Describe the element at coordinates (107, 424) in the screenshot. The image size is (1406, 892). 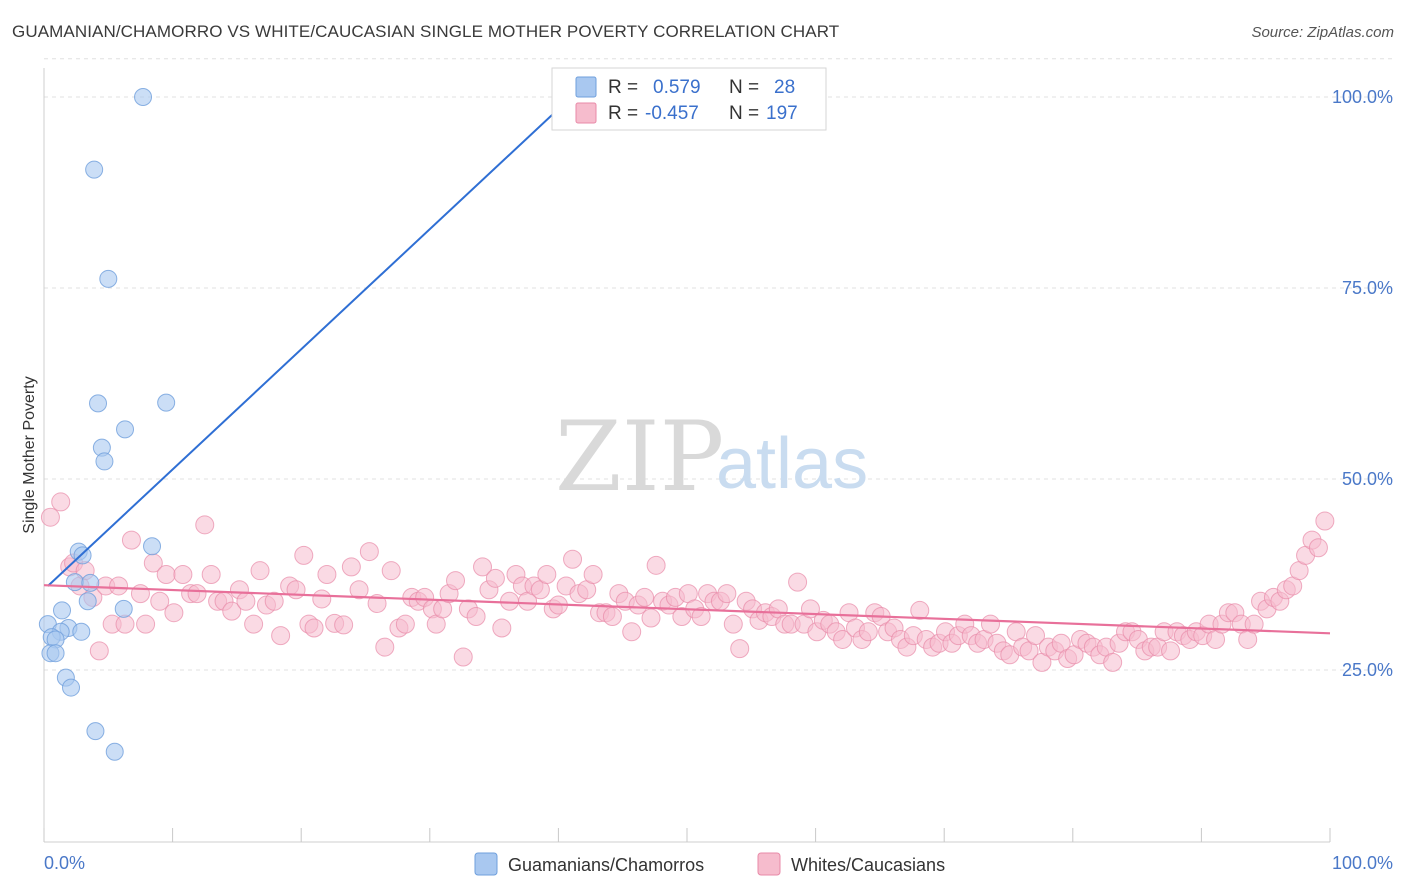
I see `series-guamanians-chamorros` at that location.